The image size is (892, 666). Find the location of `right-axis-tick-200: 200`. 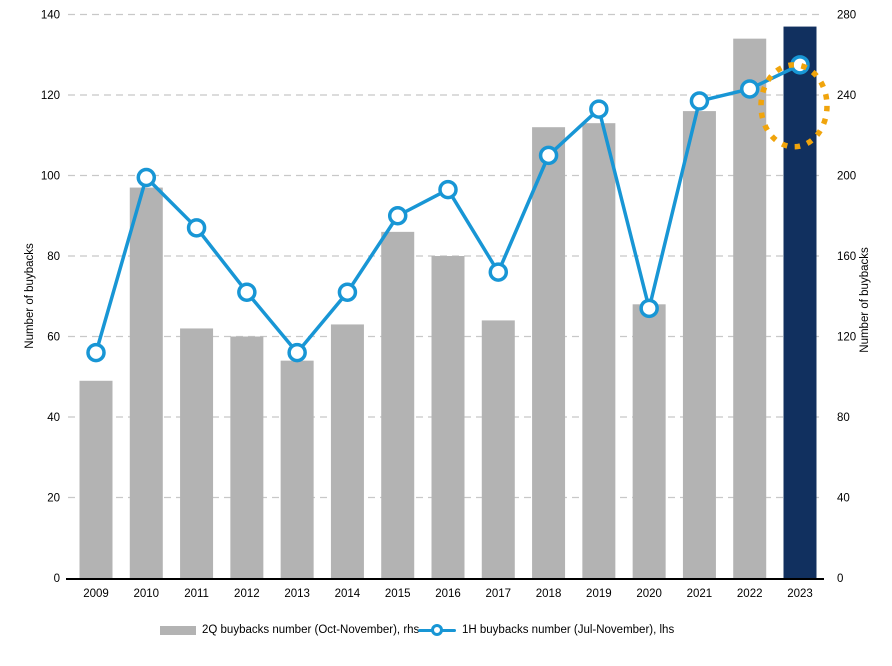

right-axis-tick-200: 200 is located at coordinates (846, 177).